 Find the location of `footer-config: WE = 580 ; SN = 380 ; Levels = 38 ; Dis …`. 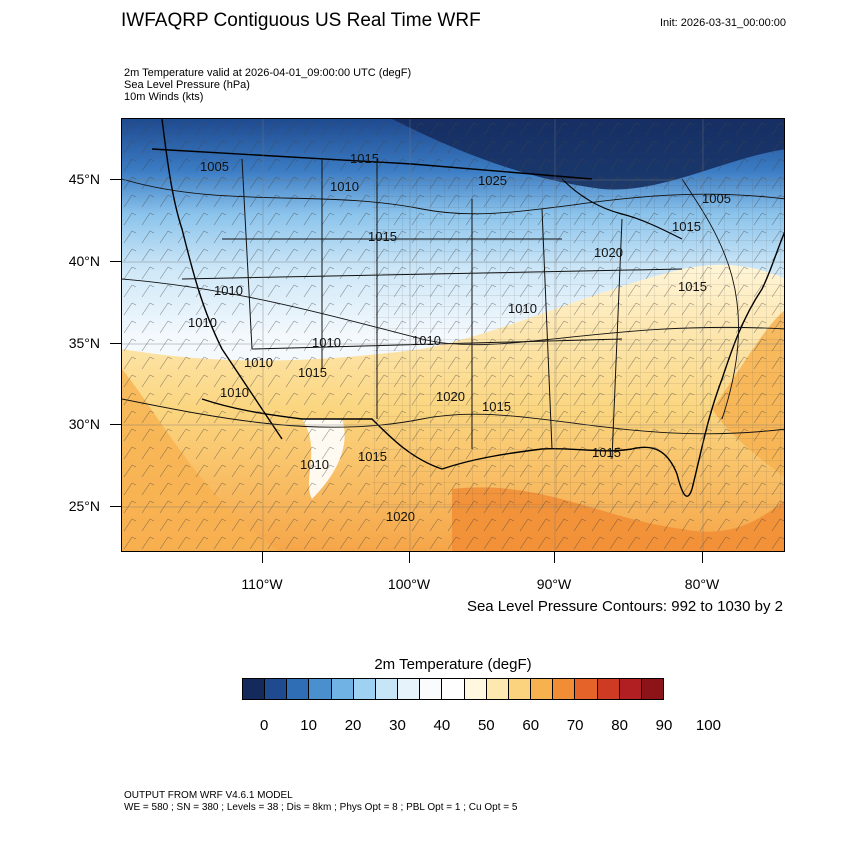

footer-config: WE = 580 ; SN = 380 ; Levels = 38 ; Dis … is located at coordinates (321, 807).